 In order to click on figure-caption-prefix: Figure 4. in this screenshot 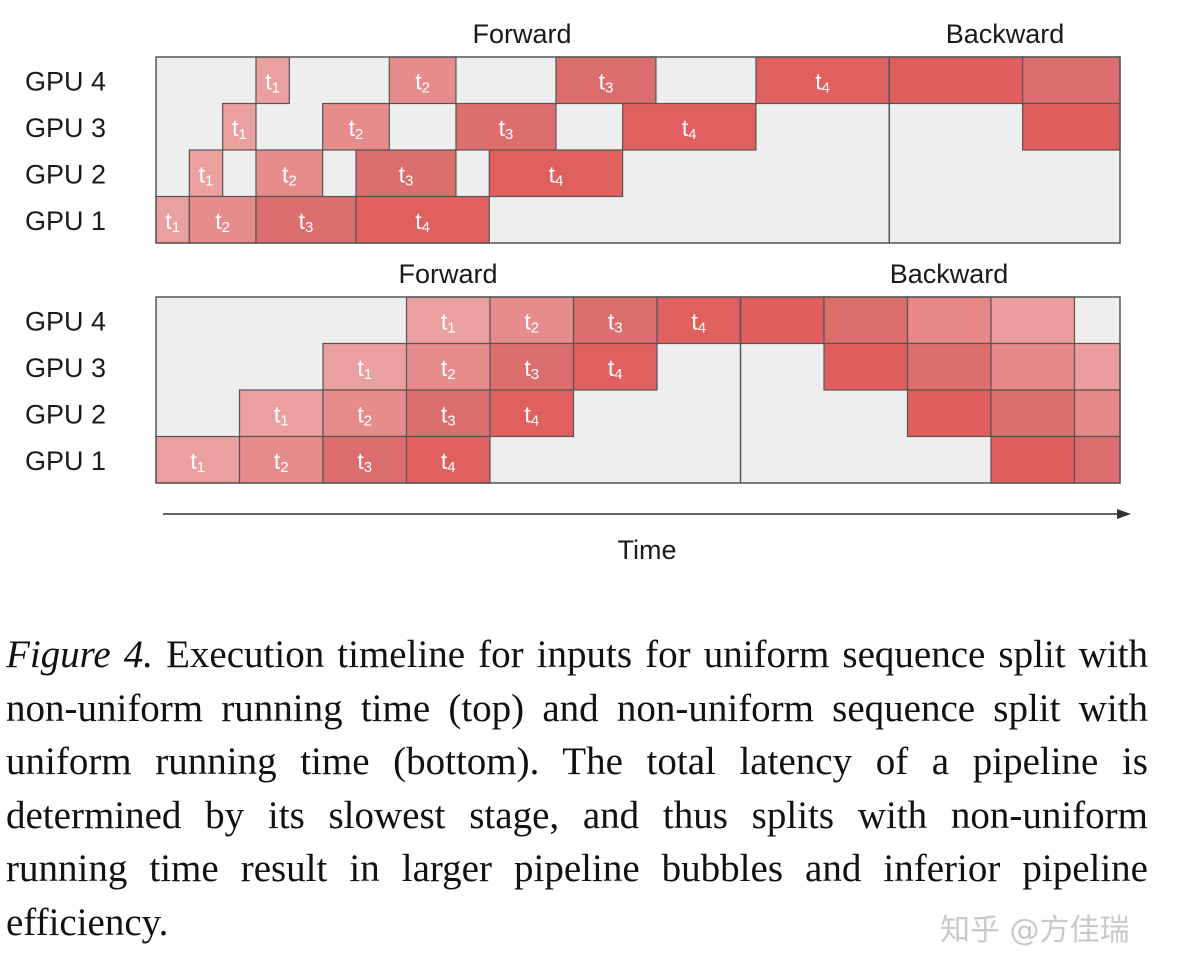, I will do `click(80, 654)`.